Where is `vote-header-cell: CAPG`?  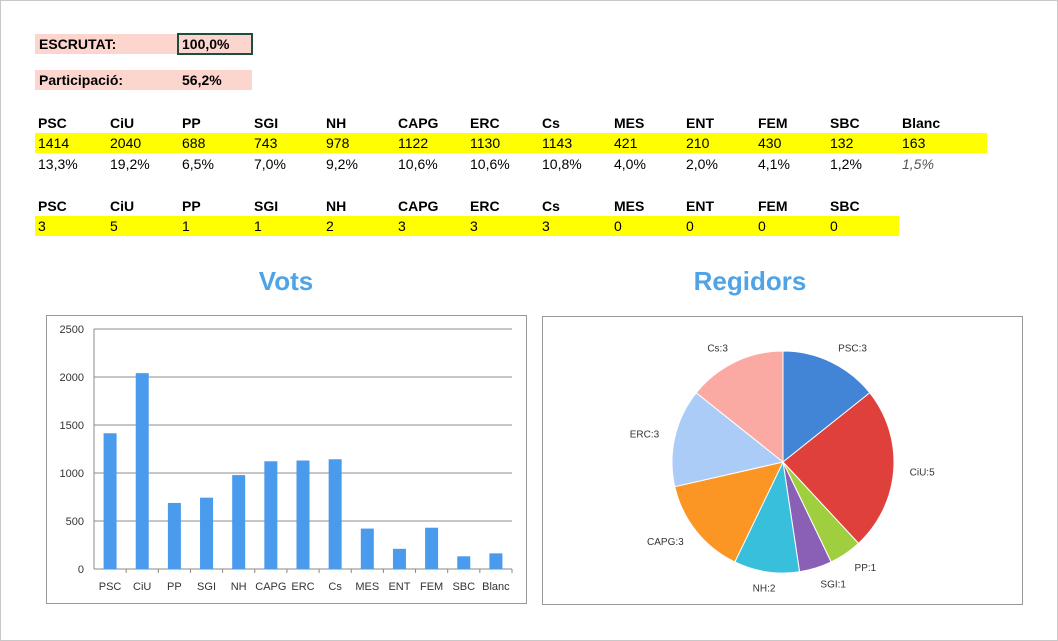
vote-header-cell: CAPG is located at coordinates (418, 123).